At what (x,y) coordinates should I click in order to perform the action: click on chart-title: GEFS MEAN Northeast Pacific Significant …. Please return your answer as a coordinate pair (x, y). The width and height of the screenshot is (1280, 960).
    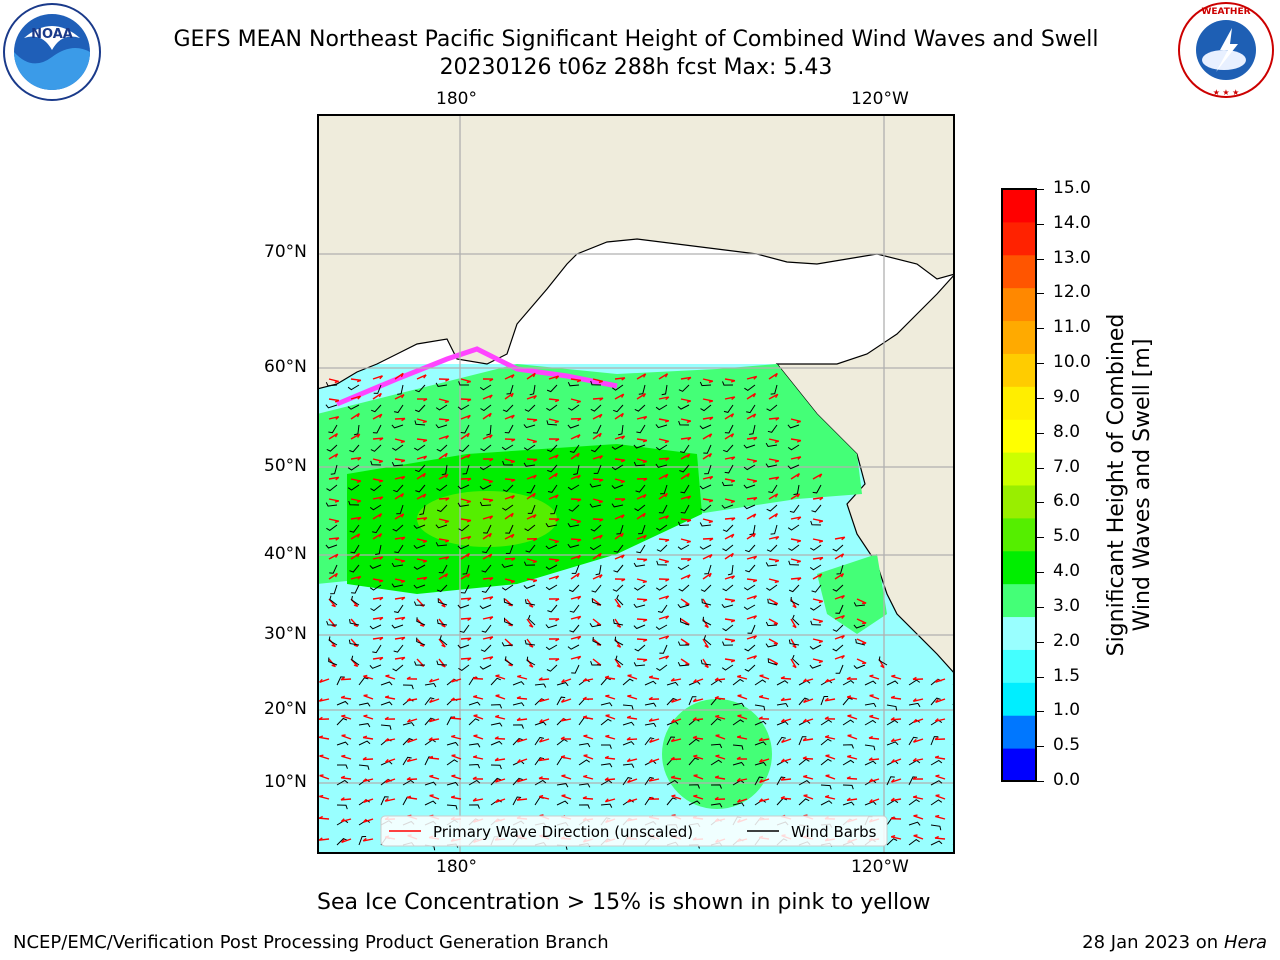
    Looking at the image, I should click on (636, 39).